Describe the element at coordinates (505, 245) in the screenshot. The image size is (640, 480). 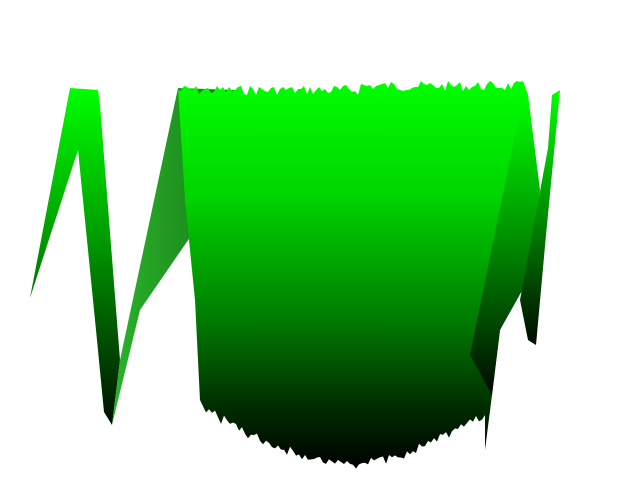
I see `surface-right-wing` at that location.